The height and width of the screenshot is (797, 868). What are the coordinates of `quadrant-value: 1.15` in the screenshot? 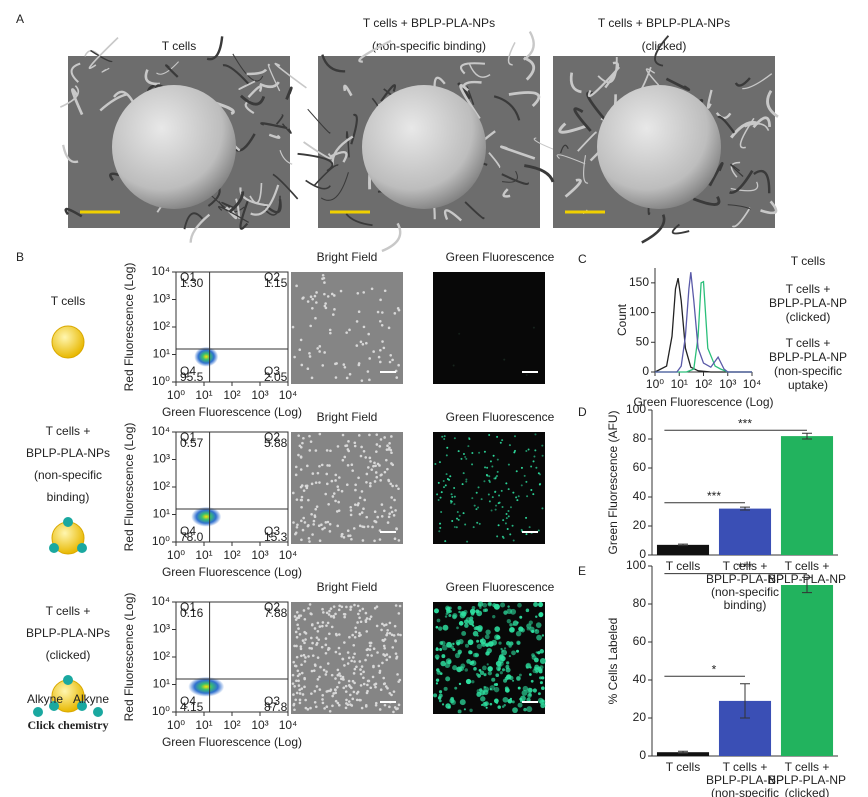 It's located at (276, 283).